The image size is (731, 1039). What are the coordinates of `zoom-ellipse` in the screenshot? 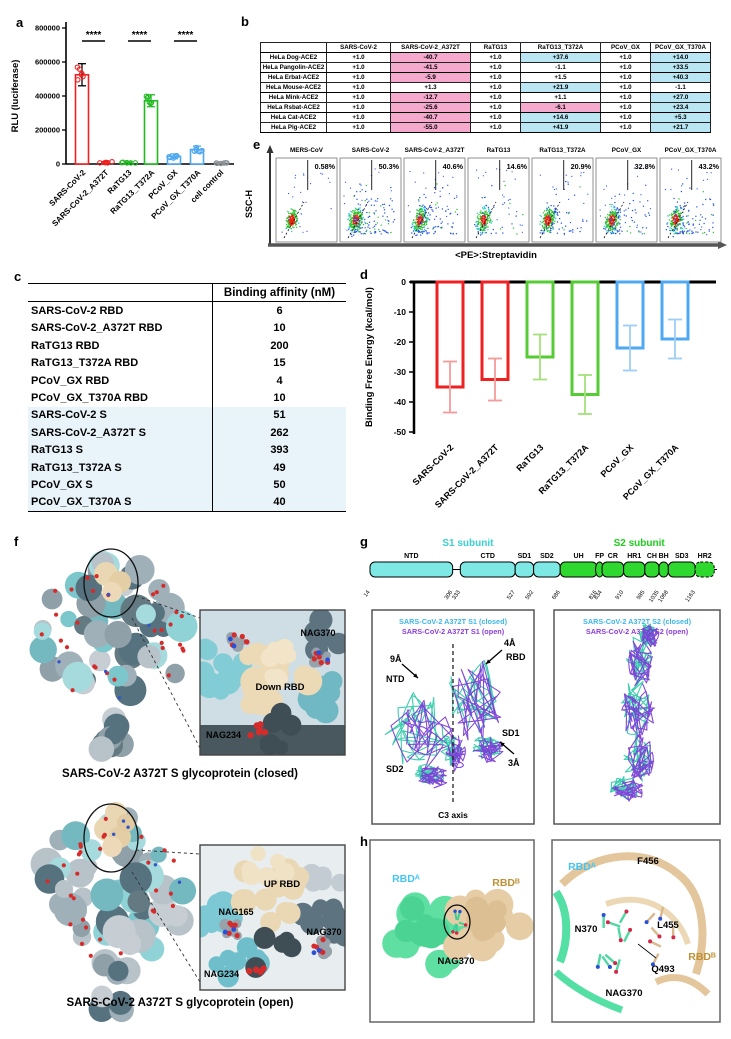 It's located at (111, 583).